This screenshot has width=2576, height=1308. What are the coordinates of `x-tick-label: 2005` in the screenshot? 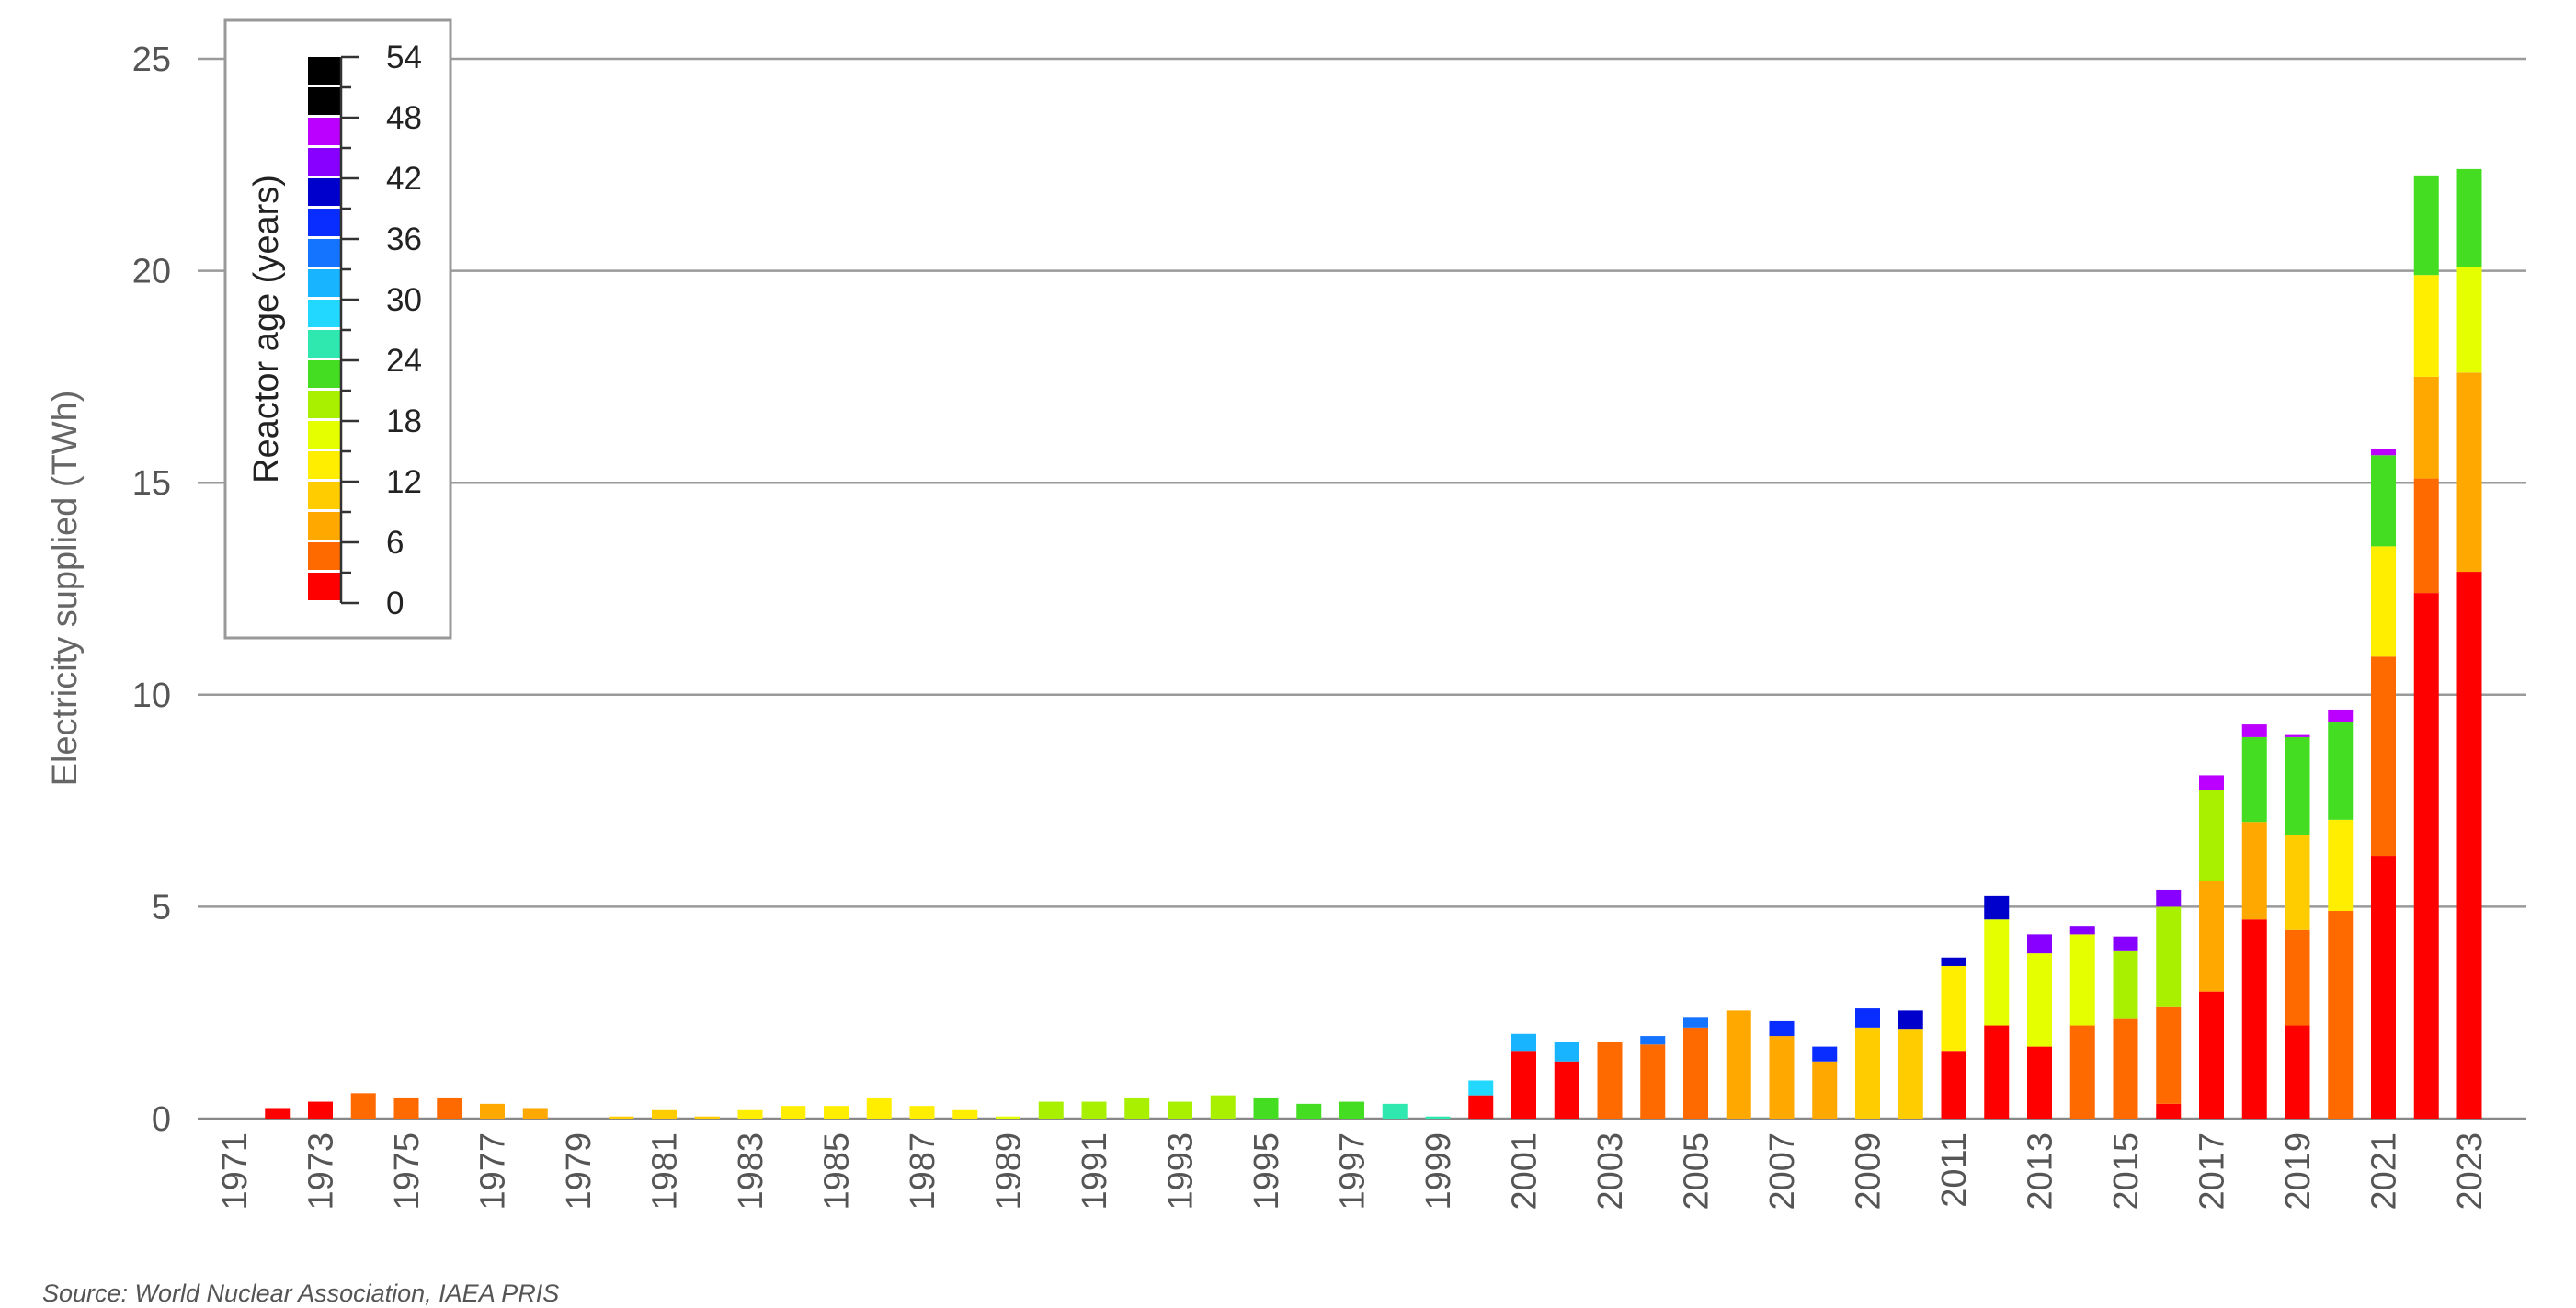 It's located at (1697, 1171).